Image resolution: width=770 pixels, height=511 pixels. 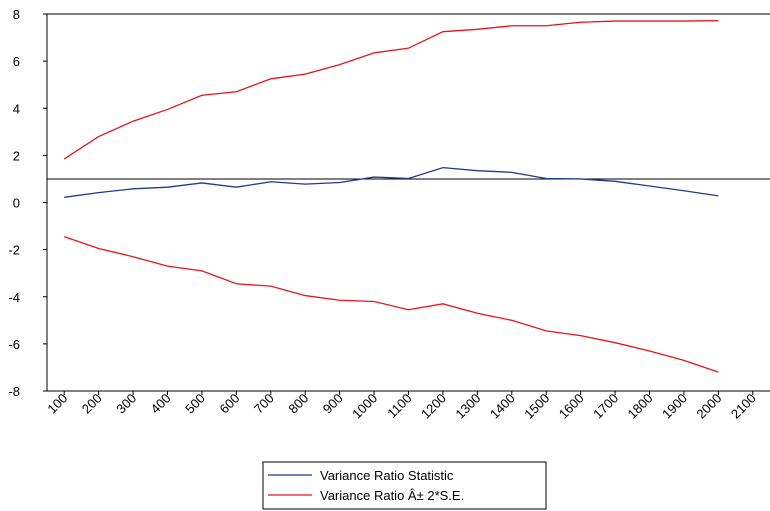 I want to click on x-tick-label: 1100, so click(x=399, y=406).